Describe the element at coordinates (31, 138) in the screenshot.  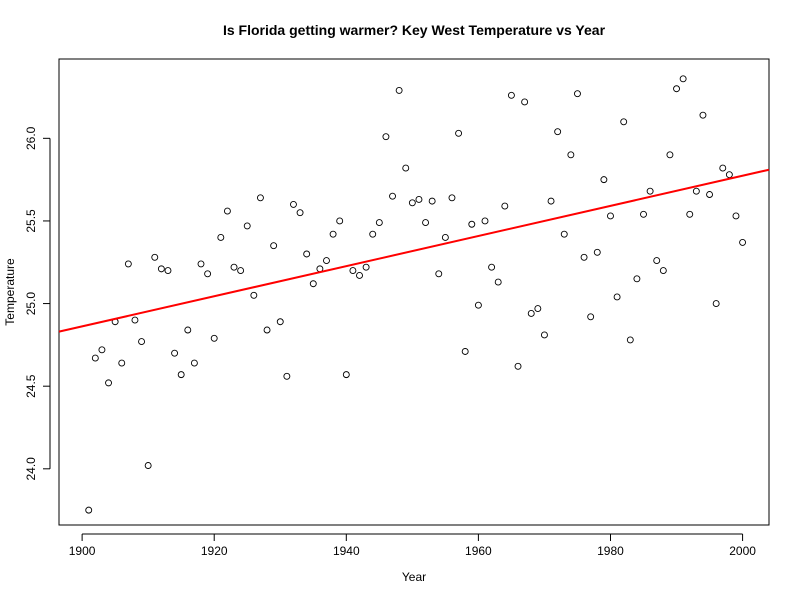
I see `y-tick-label: 26.0` at that location.